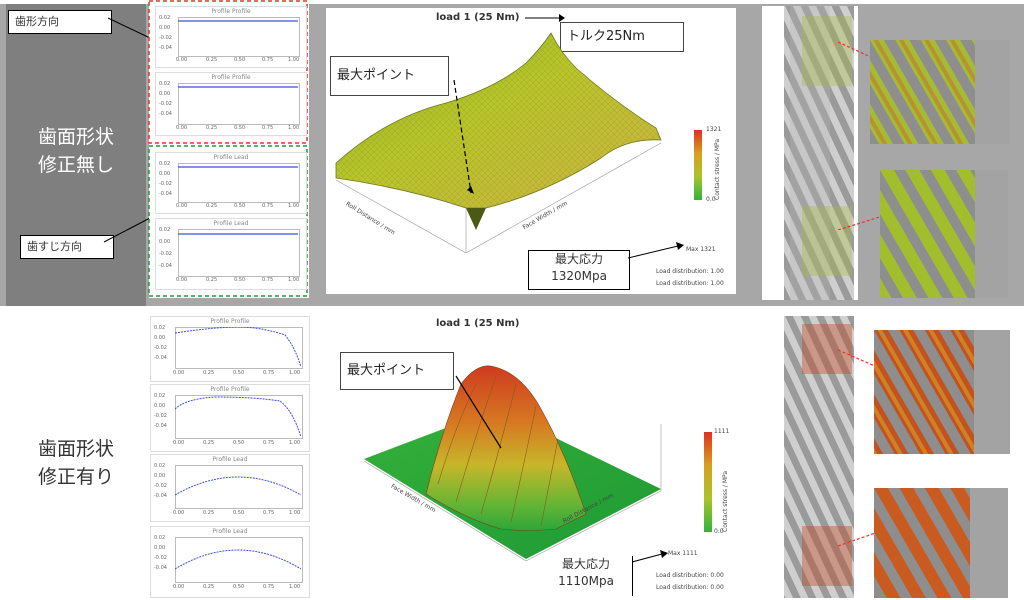 This screenshot has width=1024, height=600. What do you see at coordinates (75, 165) in the screenshot?
I see `top-side-title-2: 修正無し` at bounding box center [75, 165].